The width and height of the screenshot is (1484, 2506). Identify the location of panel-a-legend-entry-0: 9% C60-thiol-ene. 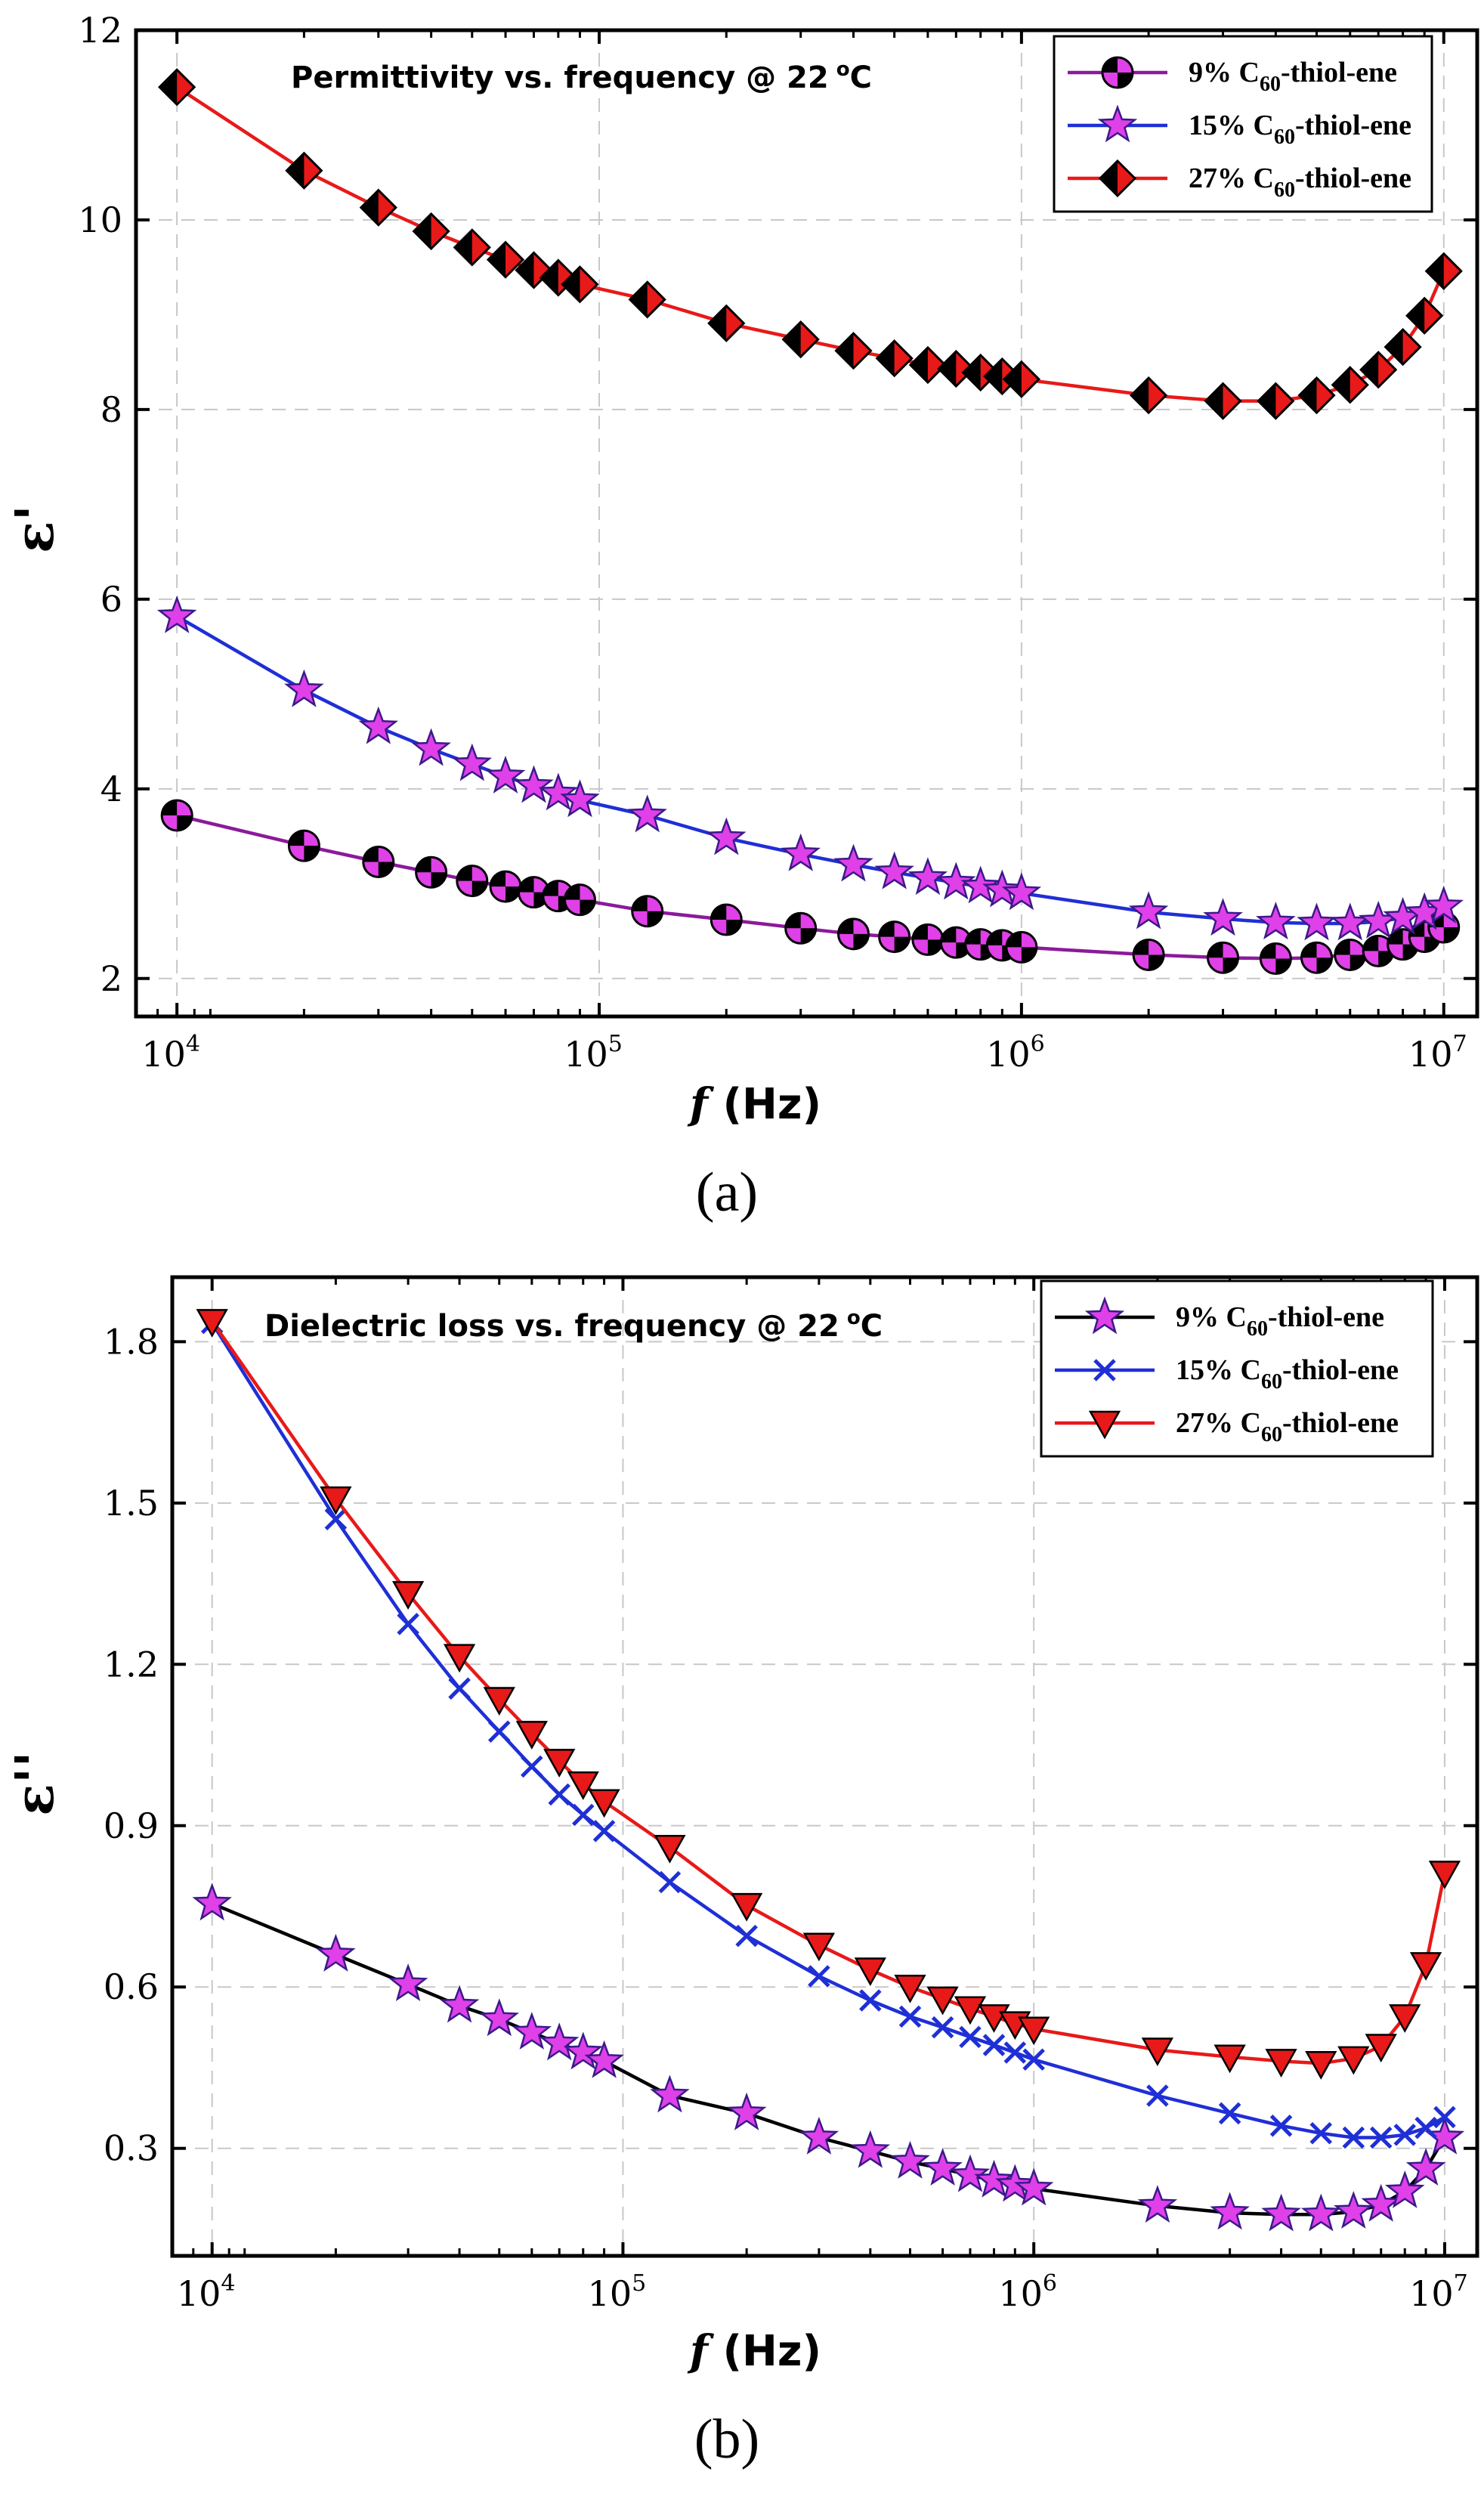
(1232, 76).